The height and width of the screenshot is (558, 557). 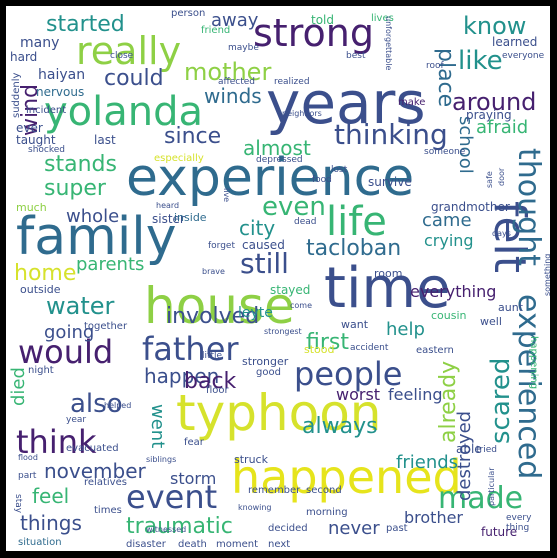 I want to click on word: moment, so click(x=237, y=544).